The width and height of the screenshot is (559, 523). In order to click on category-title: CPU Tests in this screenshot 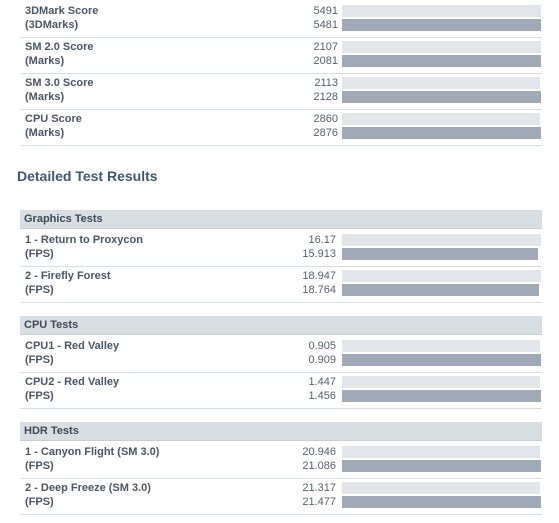, I will do `click(51, 325)`.